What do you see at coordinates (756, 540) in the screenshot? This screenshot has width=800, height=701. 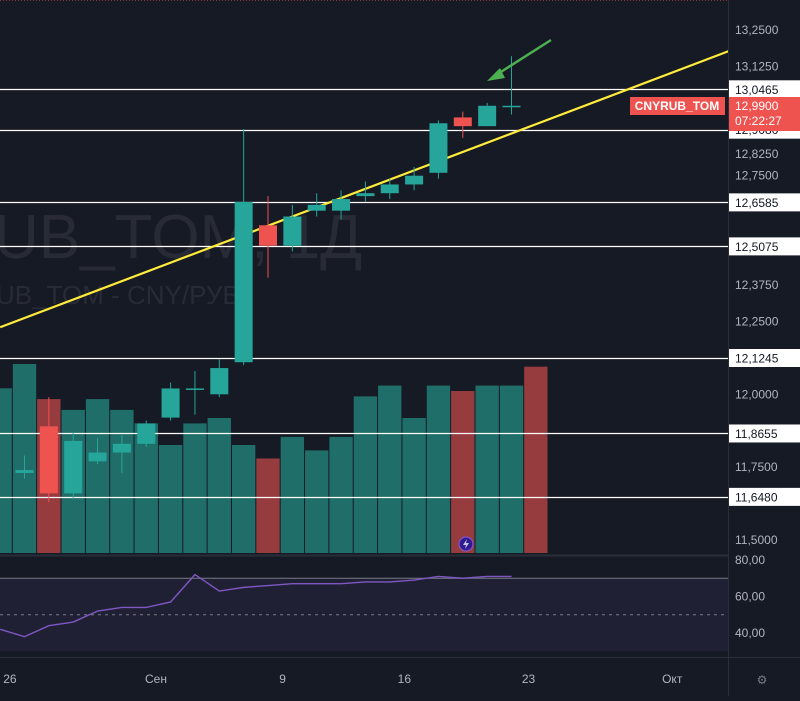 I see `price-tick-label: 11,5000` at bounding box center [756, 540].